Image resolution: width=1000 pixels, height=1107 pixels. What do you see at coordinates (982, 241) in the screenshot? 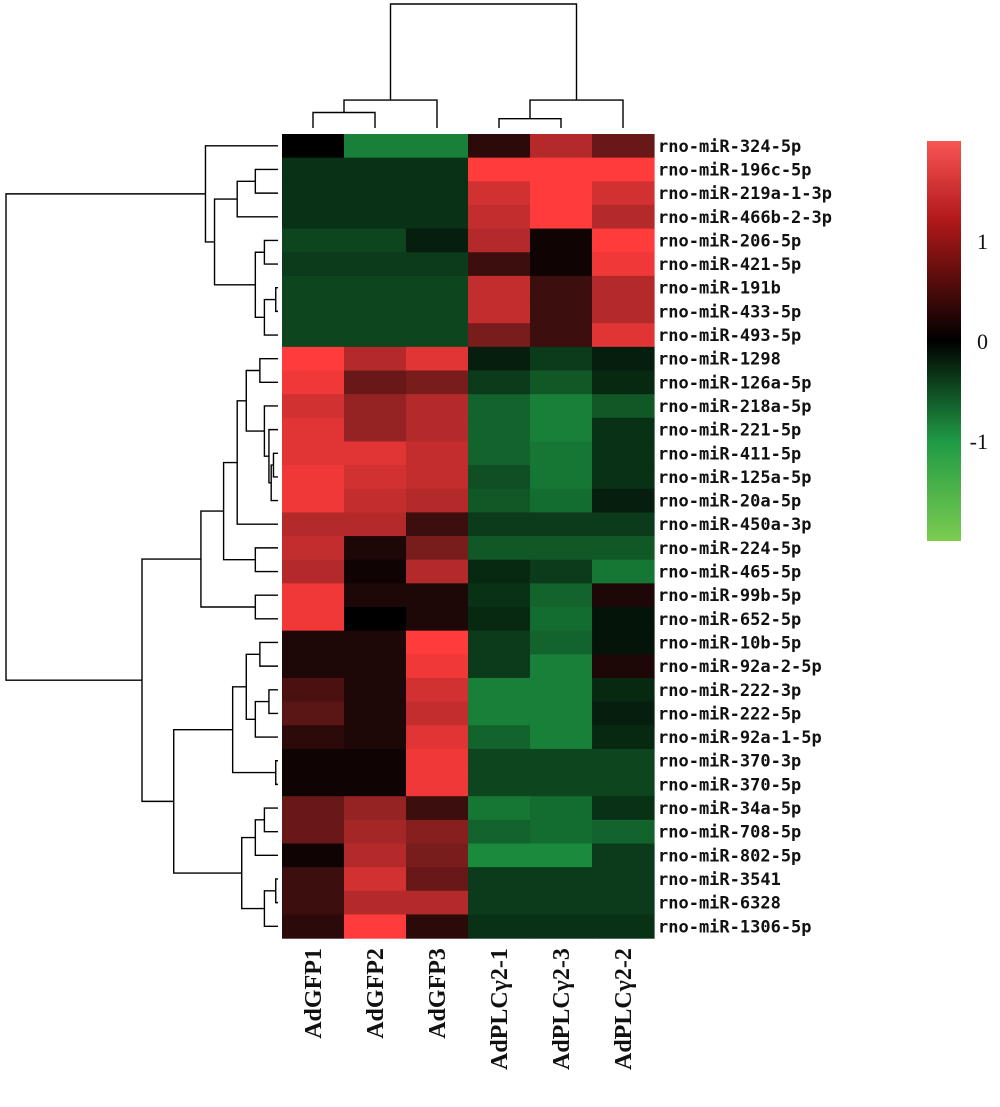
I see `legend-tick-label: 1` at bounding box center [982, 241].